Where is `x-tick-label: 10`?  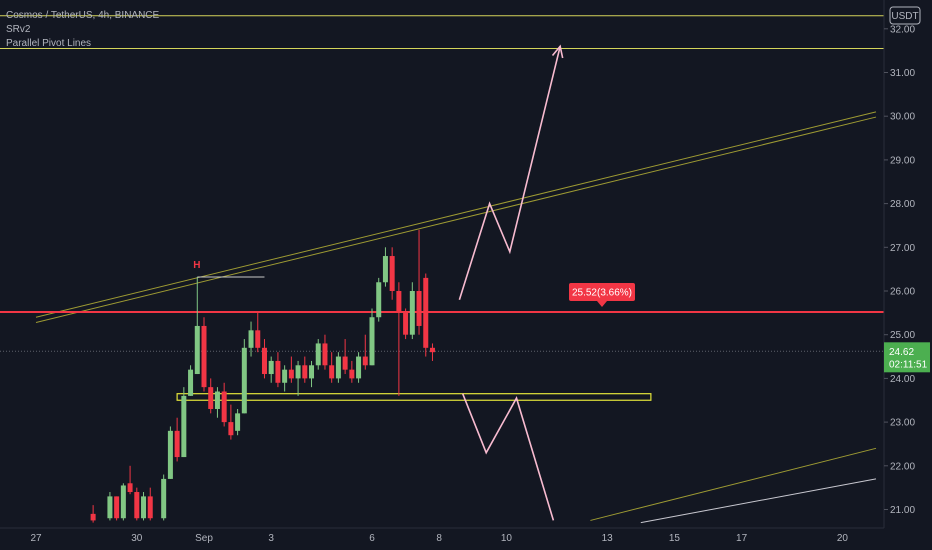 x-tick-label: 10 is located at coordinates (507, 538).